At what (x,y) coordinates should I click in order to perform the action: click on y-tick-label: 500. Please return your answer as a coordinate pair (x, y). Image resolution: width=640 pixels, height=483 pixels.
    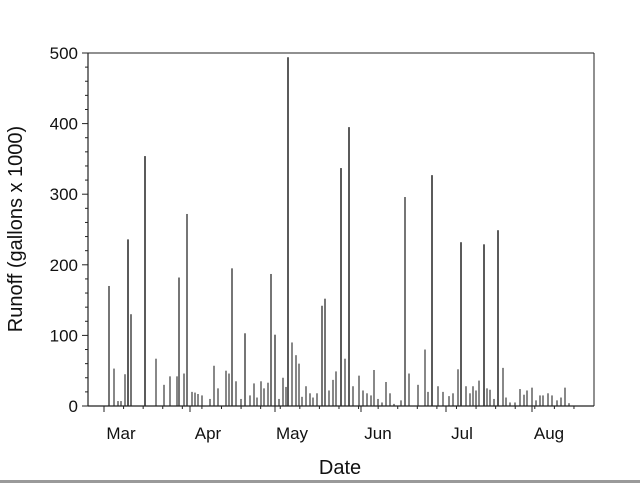
    Looking at the image, I should click on (64, 53).